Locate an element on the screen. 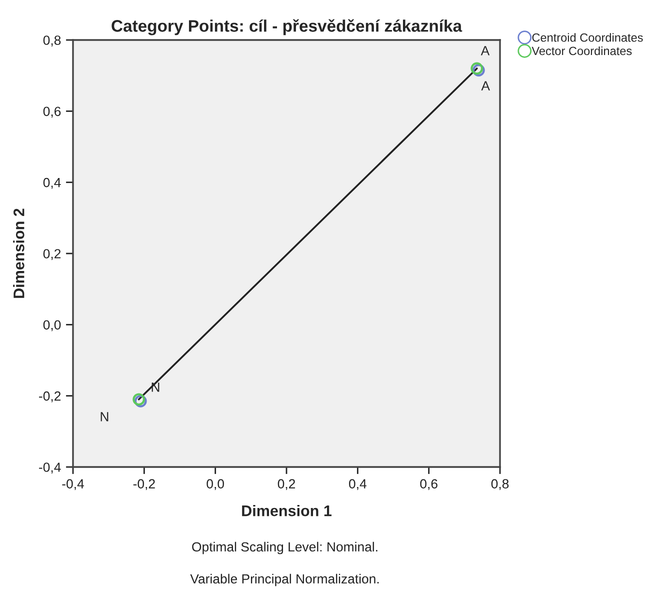 Image resolution: width=670 pixels, height=589 pixels. chart-title: Category Points: cíl - přesvědčení zákazníka is located at coordinates (287, 27).